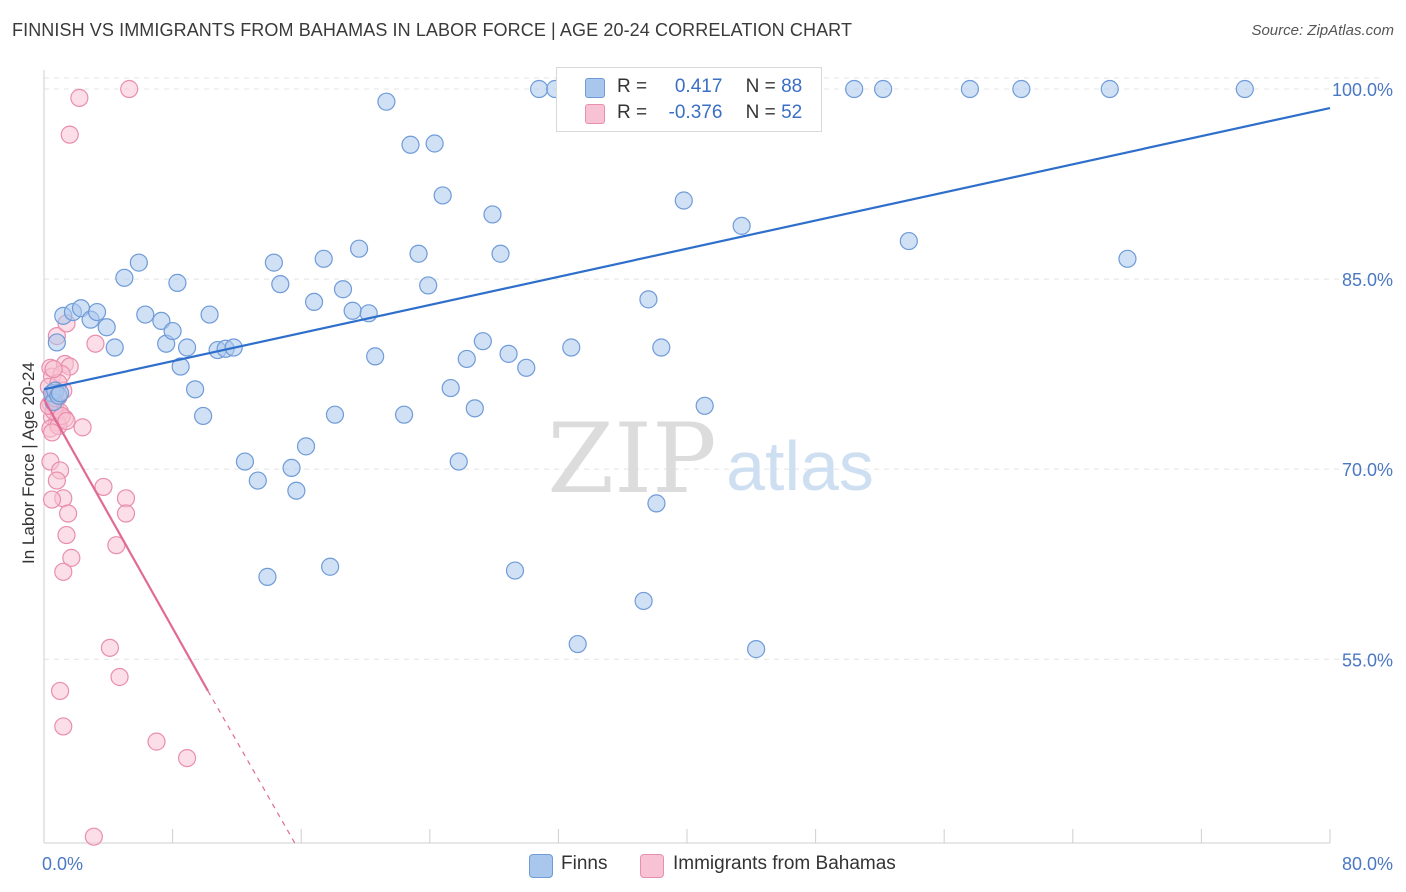 This screenshot has width=1406, height=892. I want to click on legend-row-bahamas: R = -0.376 N = 52, so click(709, 113).